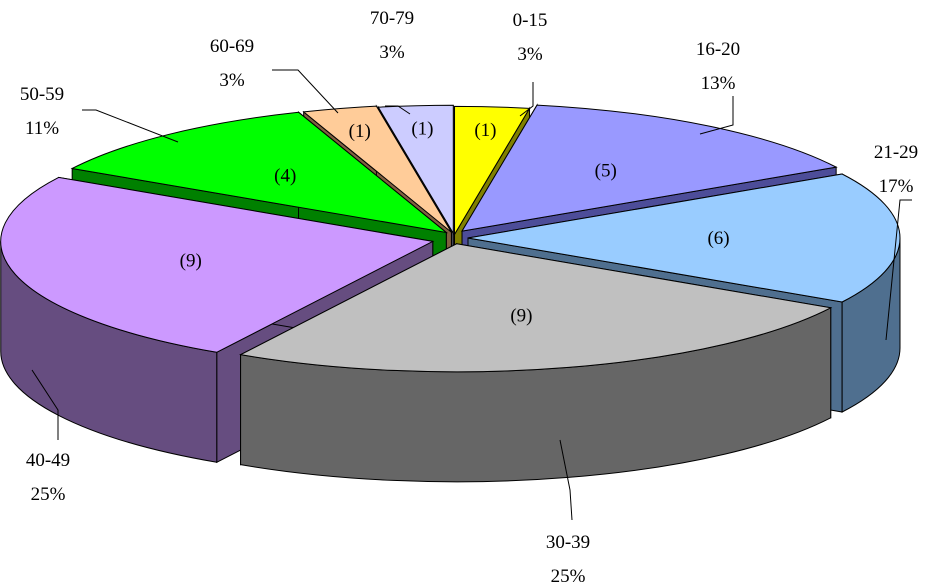 Image resolution: width=944 pixels, height=586 pixels. Describe the element at coordinates (718, 49) in the screenshot. I see `slice-category-label: 16-20` at that location.